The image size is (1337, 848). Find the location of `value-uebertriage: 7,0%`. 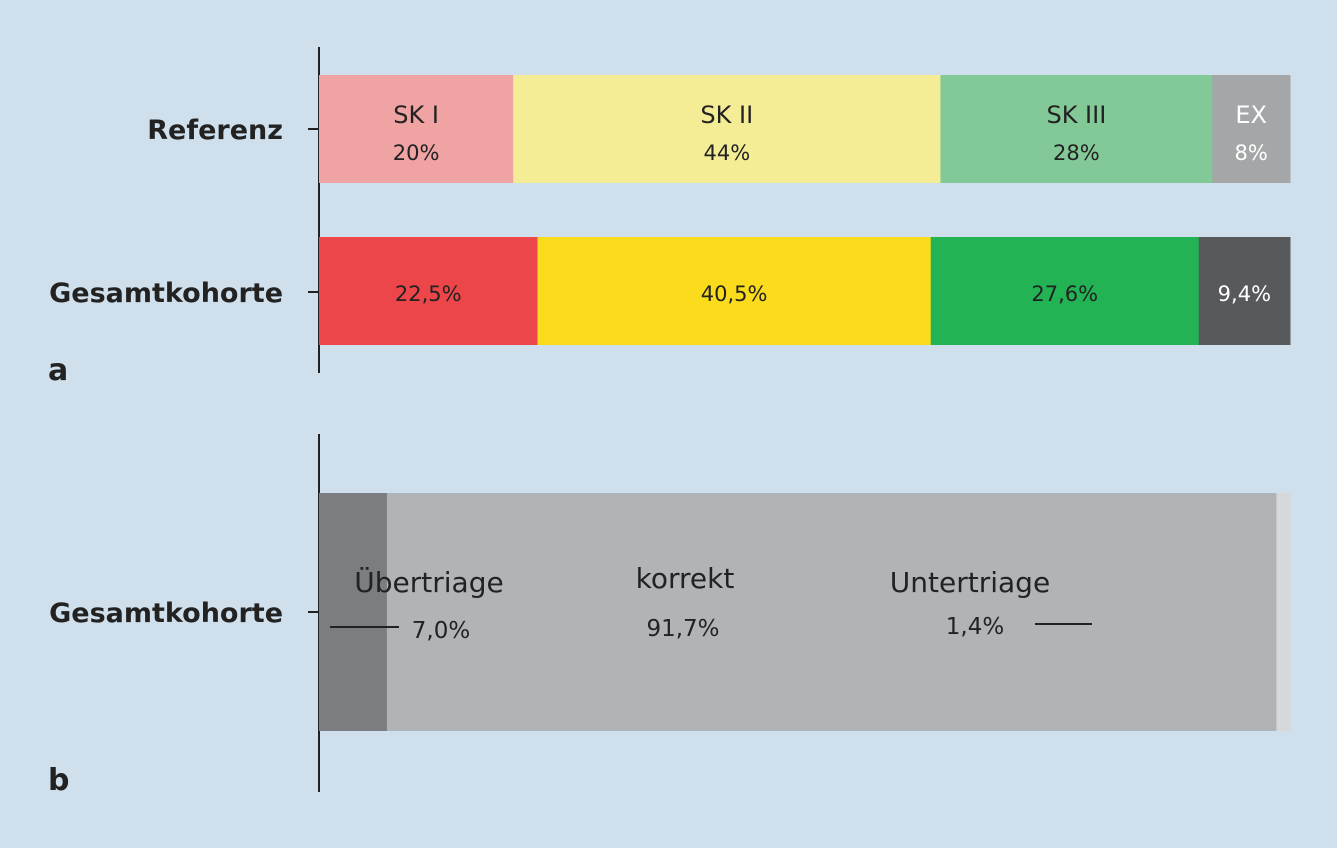

value-uebertriage: 7,0% is located at coordinates (441, 631).